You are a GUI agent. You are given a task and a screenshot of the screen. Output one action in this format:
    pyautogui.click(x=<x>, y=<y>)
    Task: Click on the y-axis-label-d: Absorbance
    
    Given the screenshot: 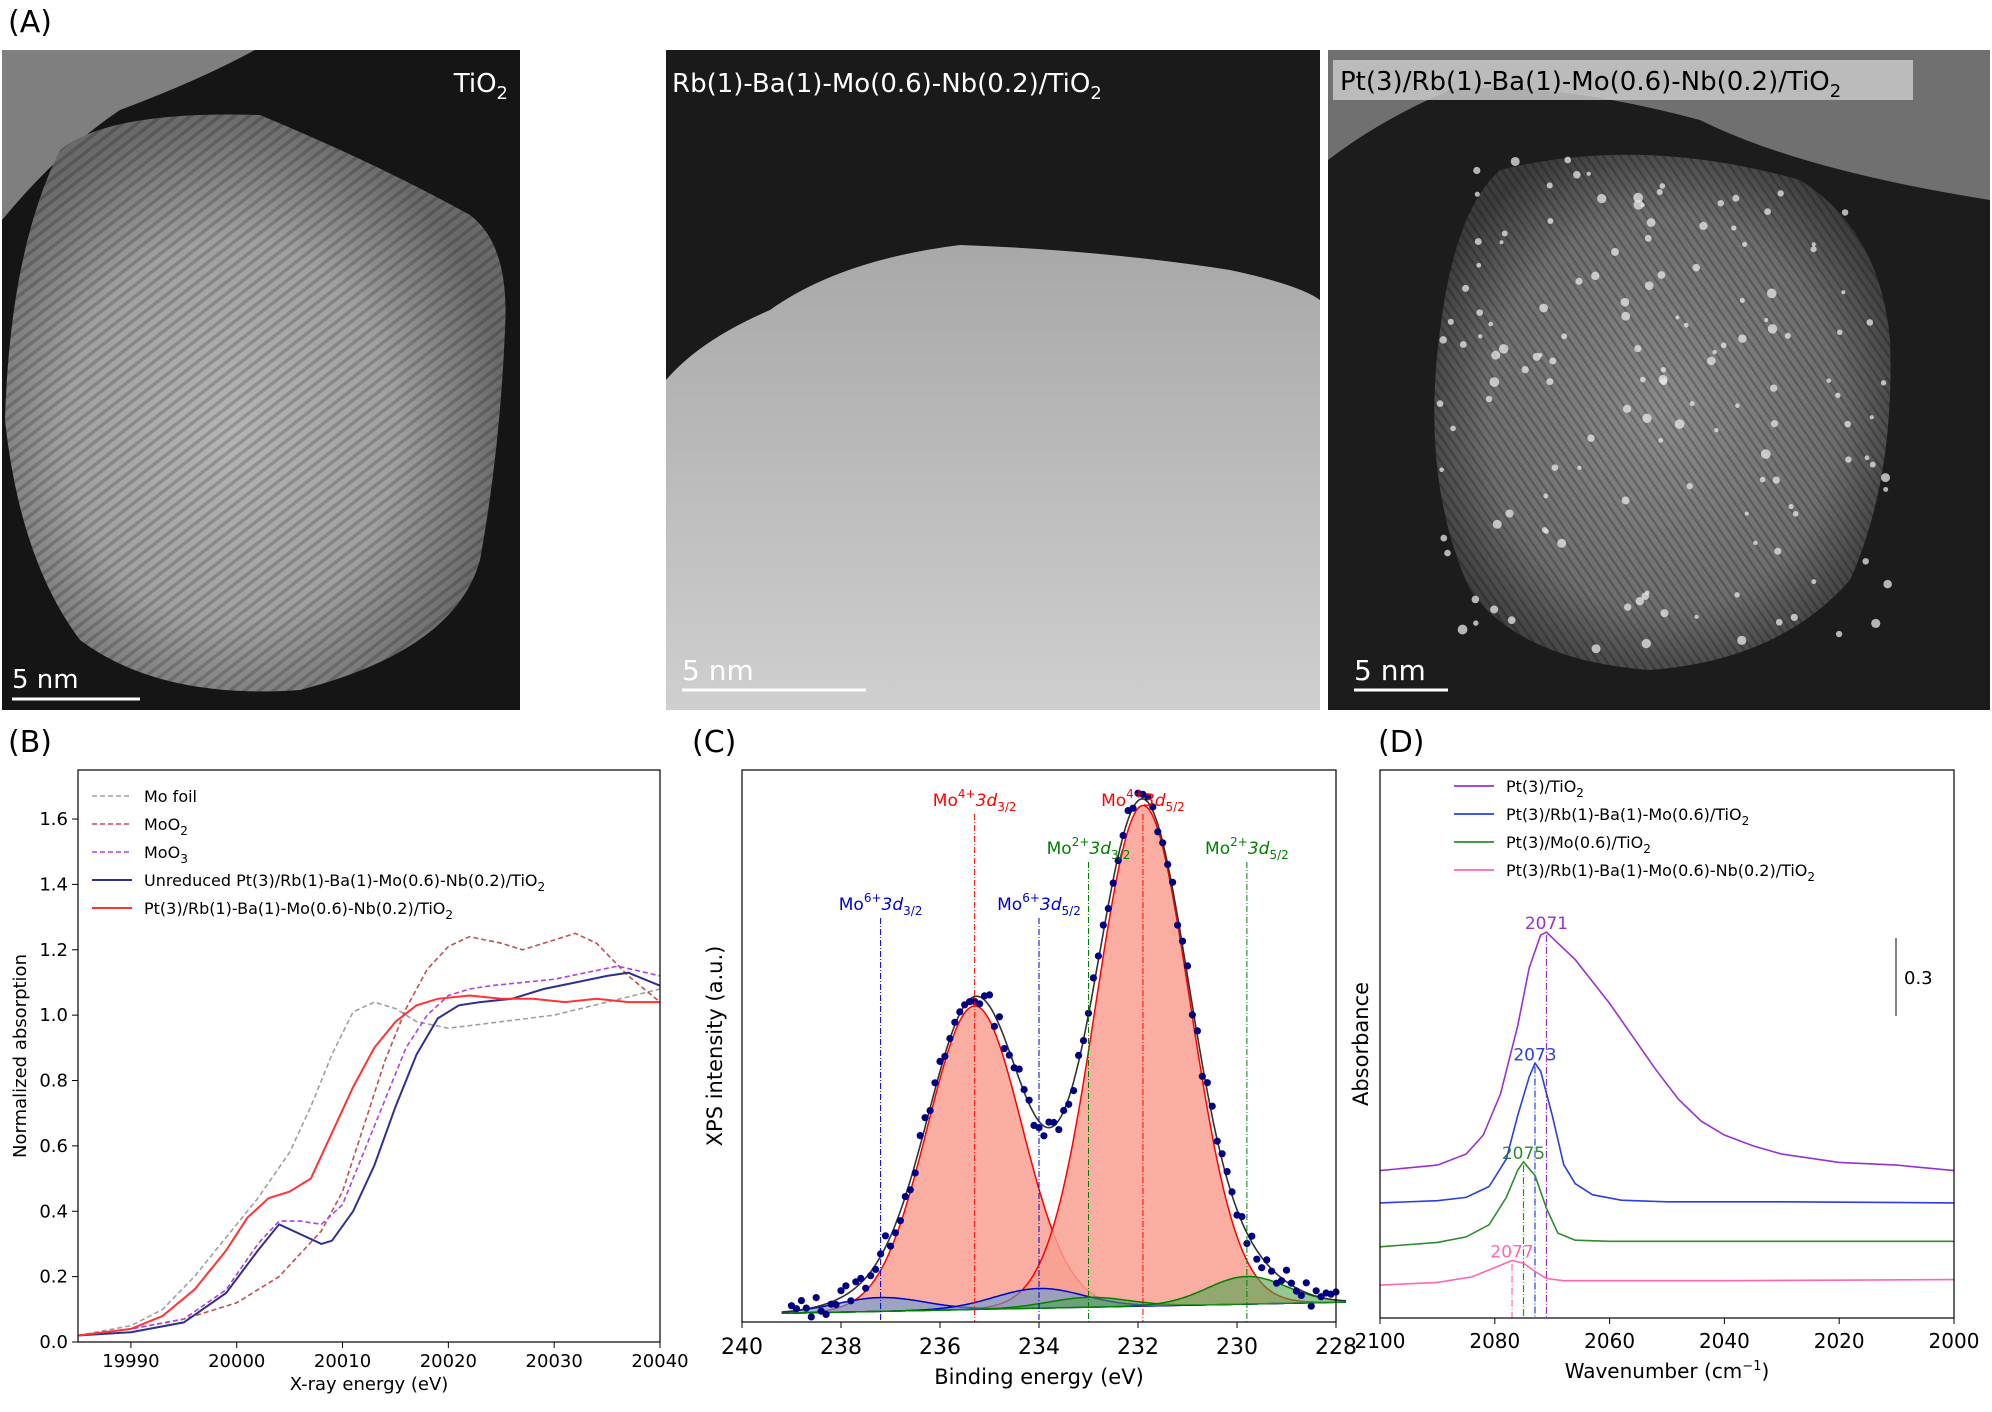 What is the action you would take?
    pyautogui.click(x=1361, y=1044)
    